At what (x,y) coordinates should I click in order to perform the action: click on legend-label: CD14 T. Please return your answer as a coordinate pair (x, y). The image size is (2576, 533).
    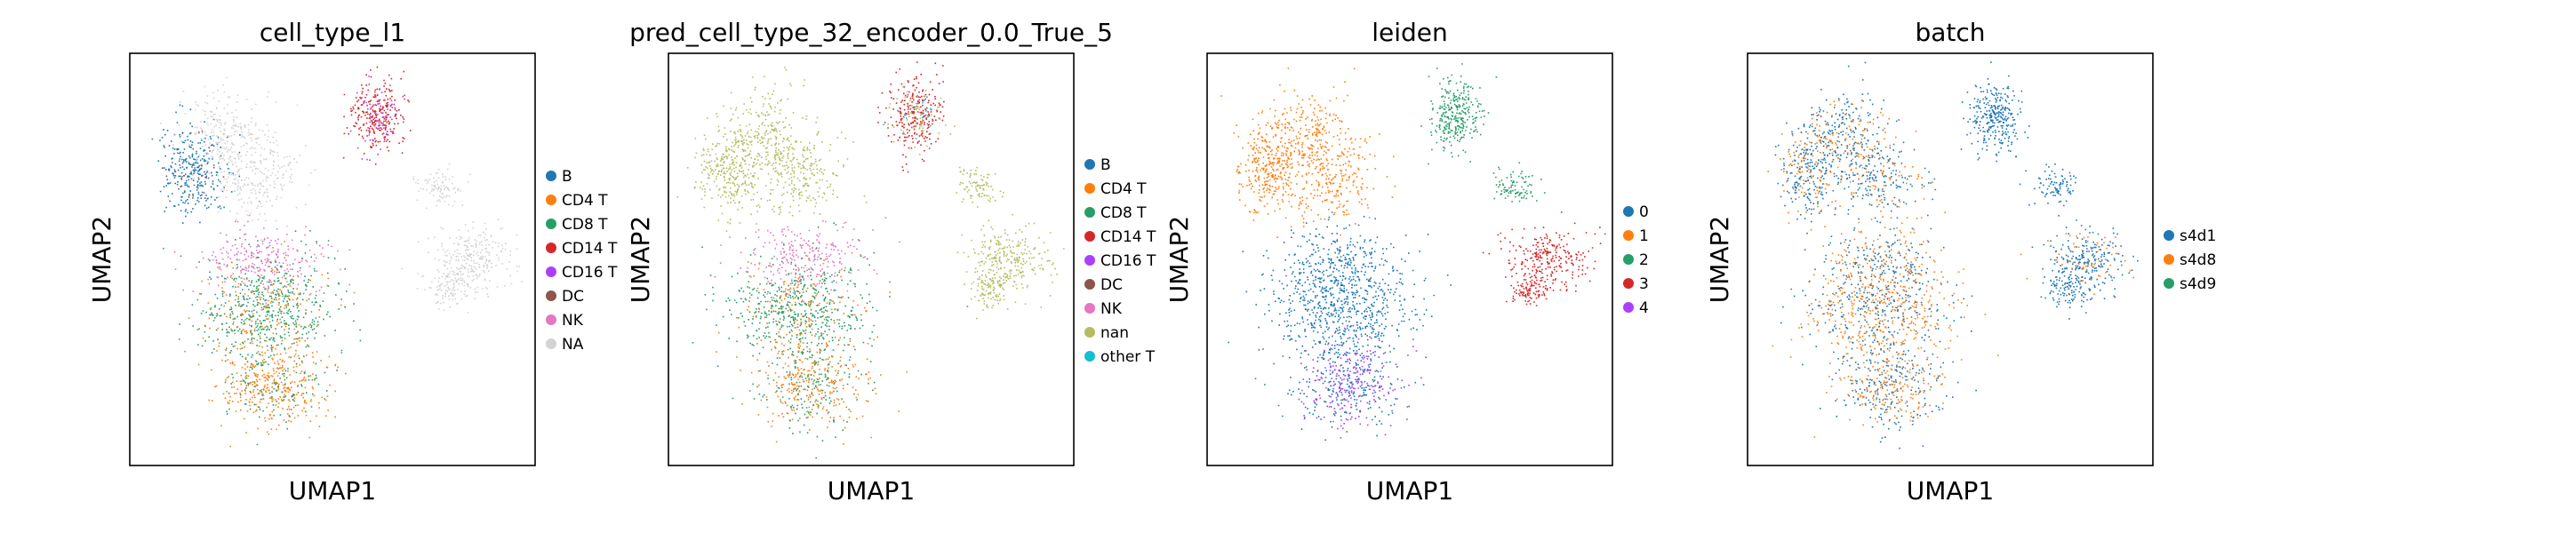
    Looking at the image, I should click on (1128, 237).